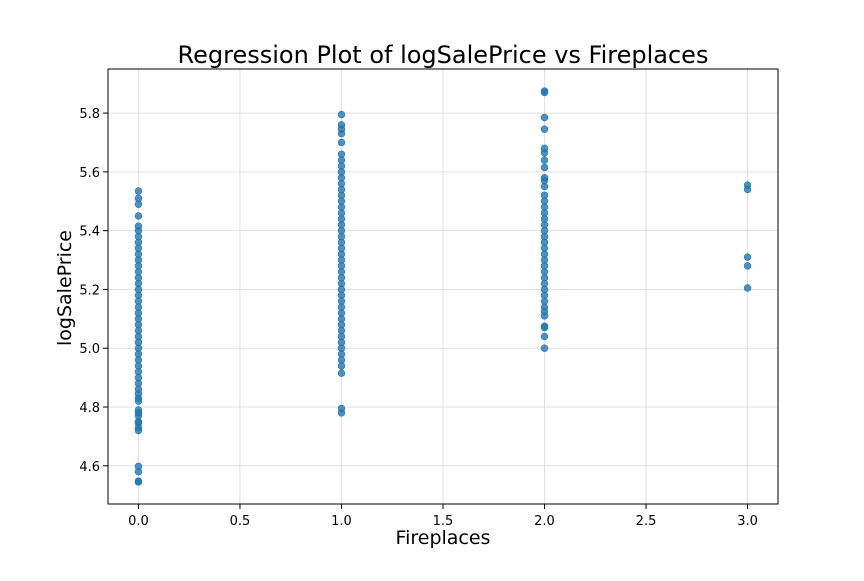 This screenshot has width=864, height=581. What do you see at coordinates (89, 114) in the screenshot?
I see `y-tick-label: 5.8` at bounding box center [89, 114].